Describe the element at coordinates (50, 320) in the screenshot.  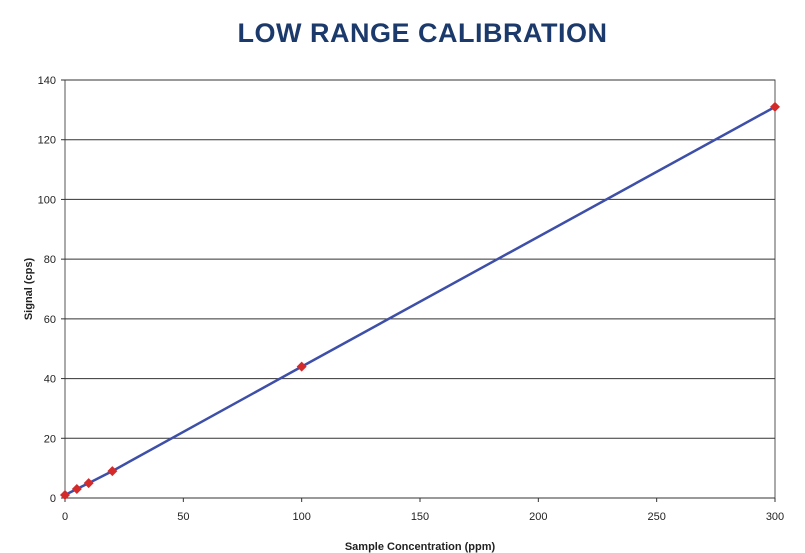
I see `y-tick-label: 60` at that location.